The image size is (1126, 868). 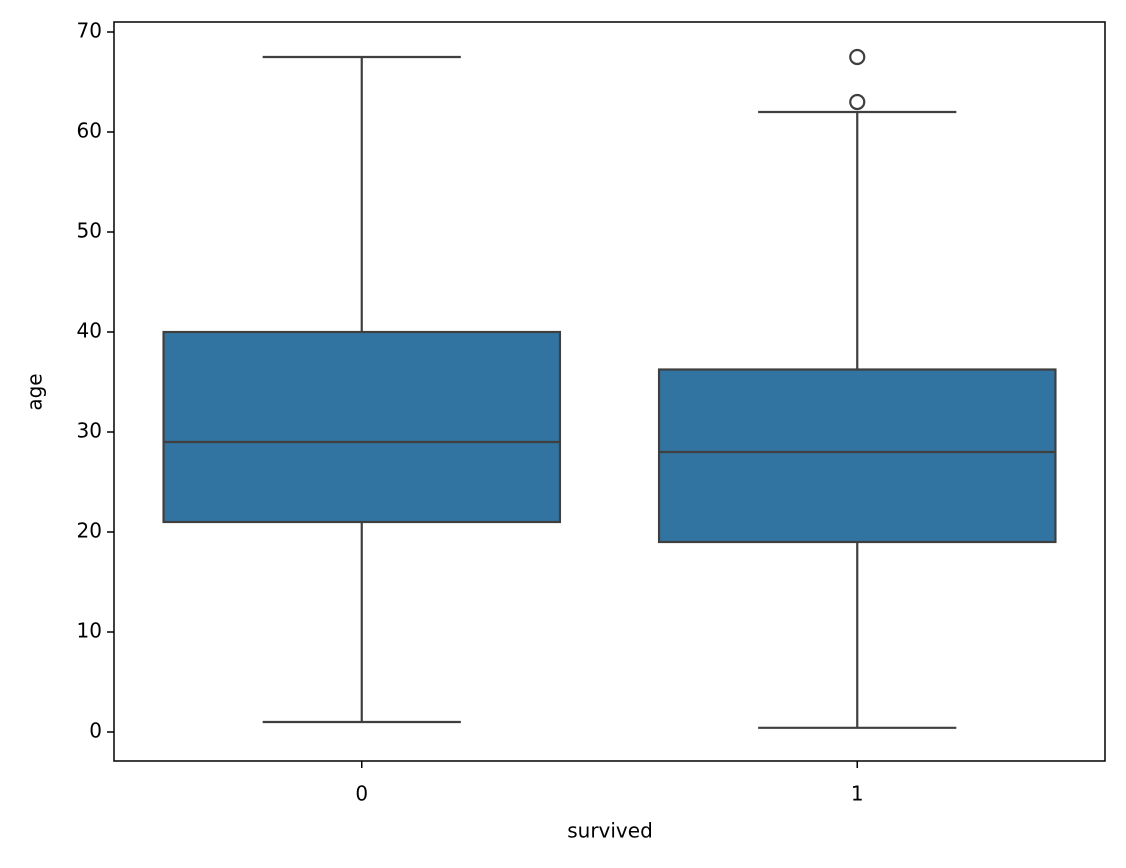 I want to click on x-tick-label: 0, so click(x=361, y=794).